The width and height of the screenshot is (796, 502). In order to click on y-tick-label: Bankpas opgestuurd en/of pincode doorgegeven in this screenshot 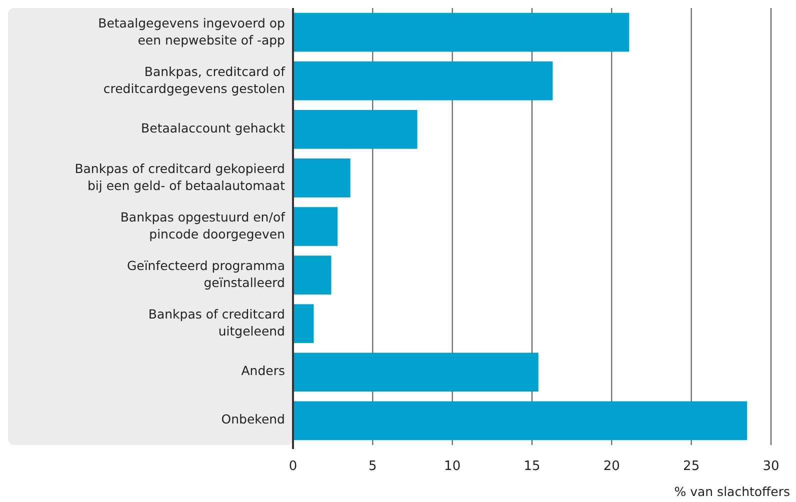, I will do `click(203, 226)`.